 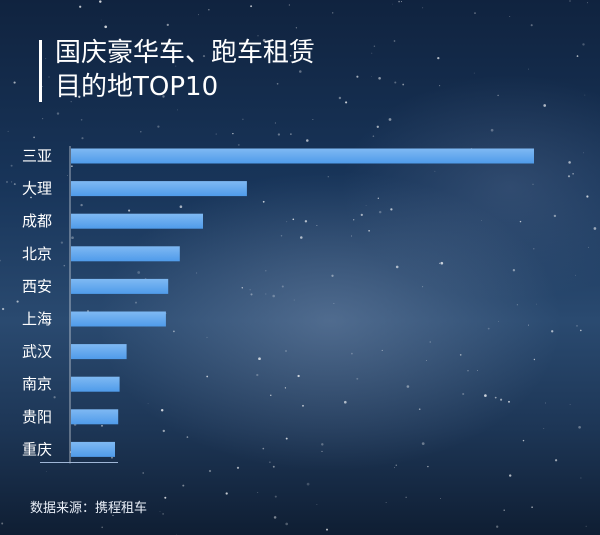 I want to click on category-label-8: 南京, so click(x=37, y=384).